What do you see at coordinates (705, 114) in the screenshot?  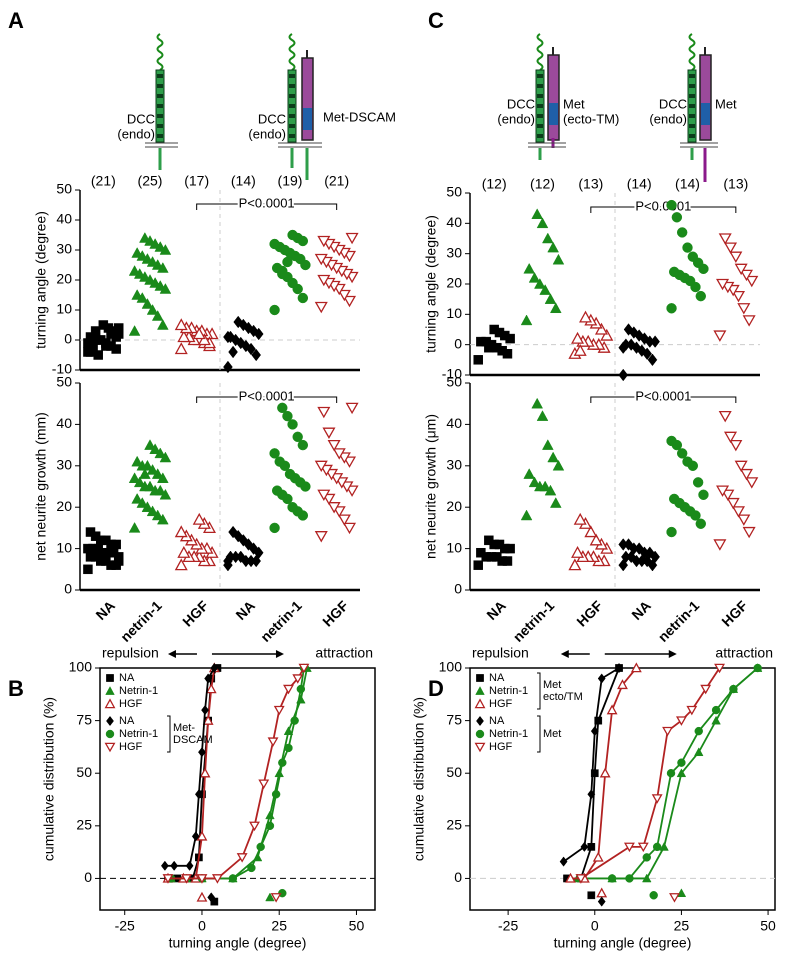 I see `met-domain` at bounding box center [705, 114].